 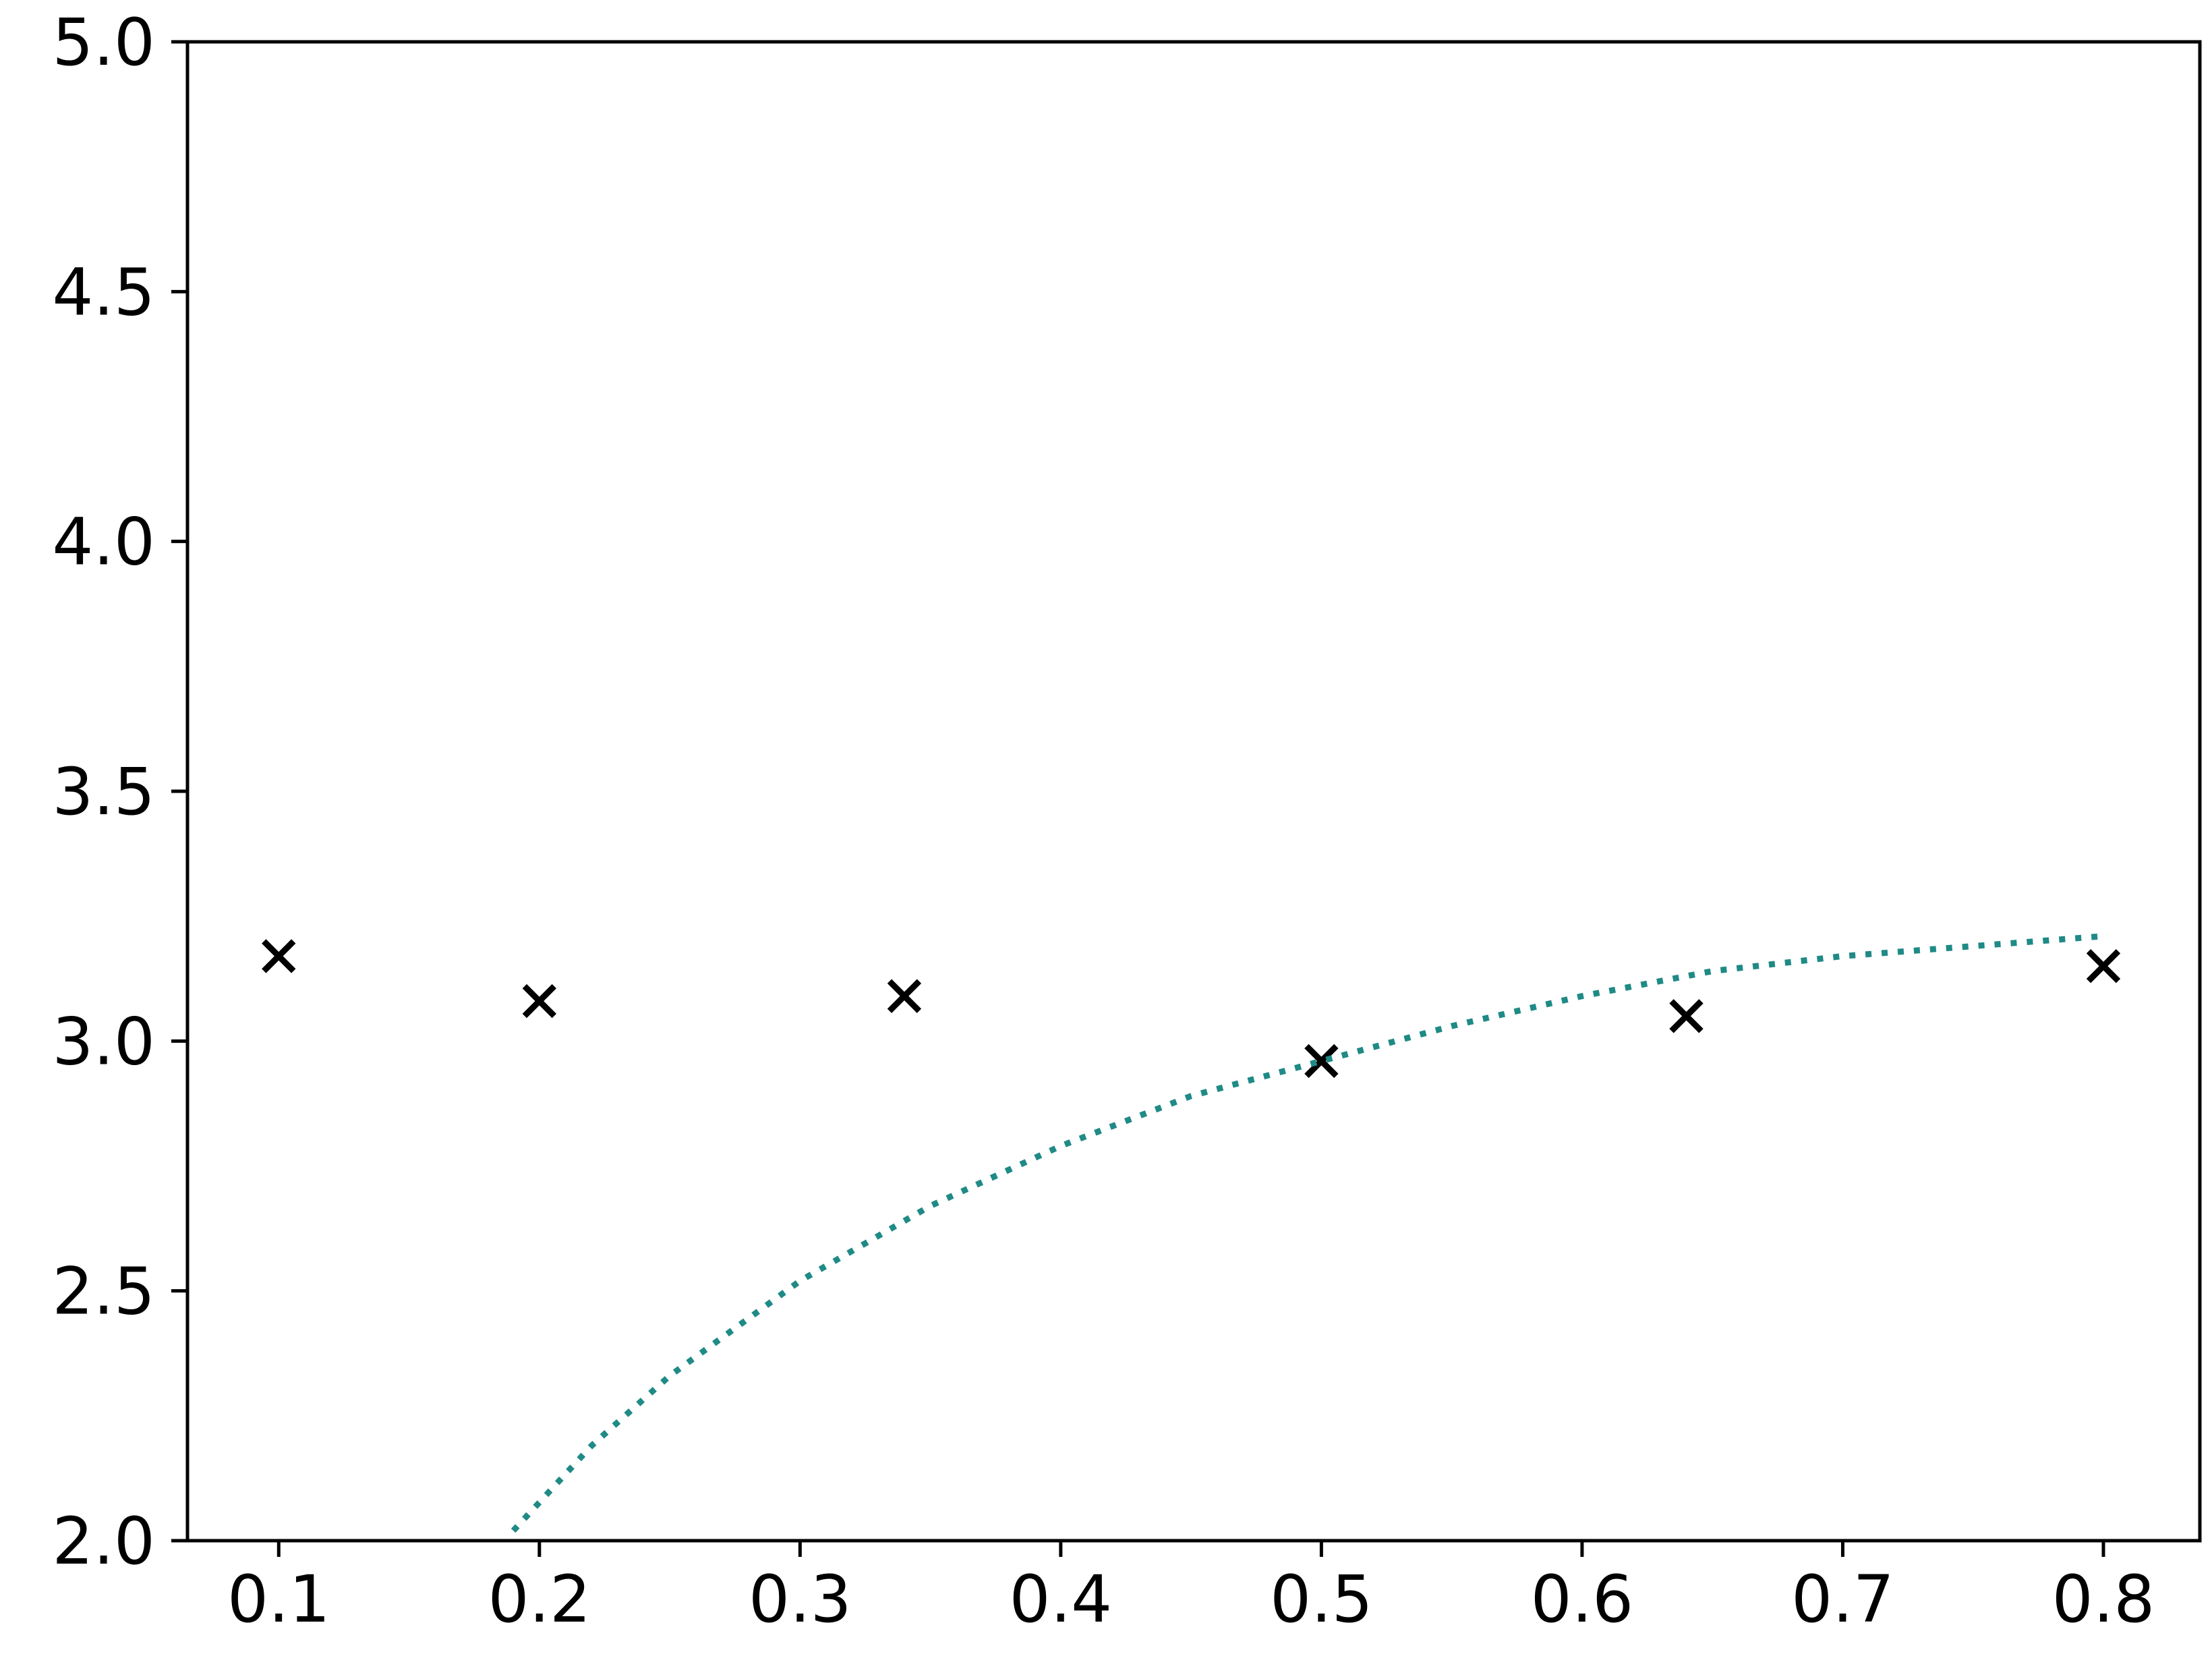 What do you see at coordinates (2103, 1599) in the screenshot?
I see `x-tick-label: 0.8` at bounding box center [2103, 1599].